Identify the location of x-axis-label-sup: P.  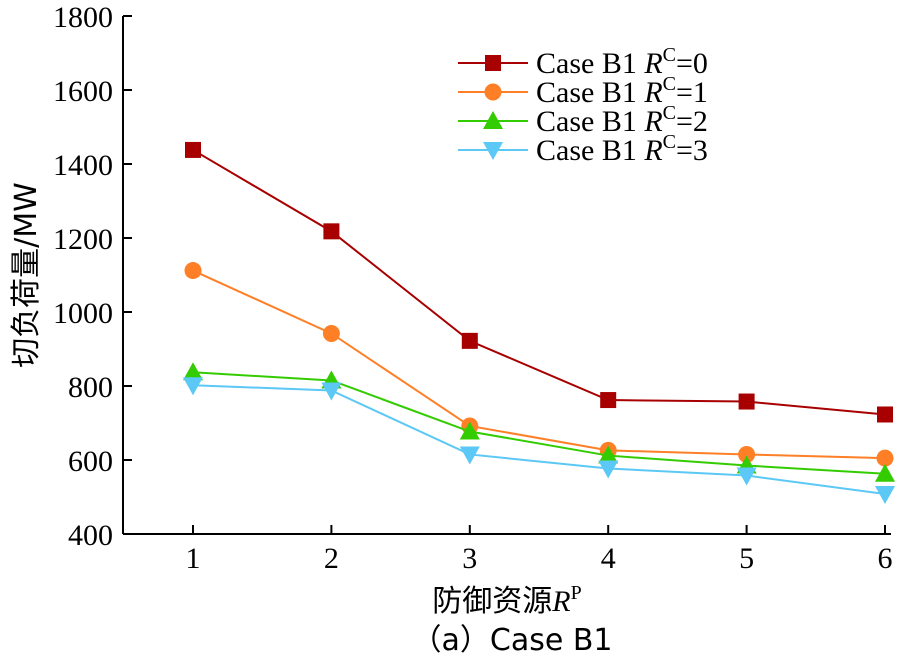
(576, 593).